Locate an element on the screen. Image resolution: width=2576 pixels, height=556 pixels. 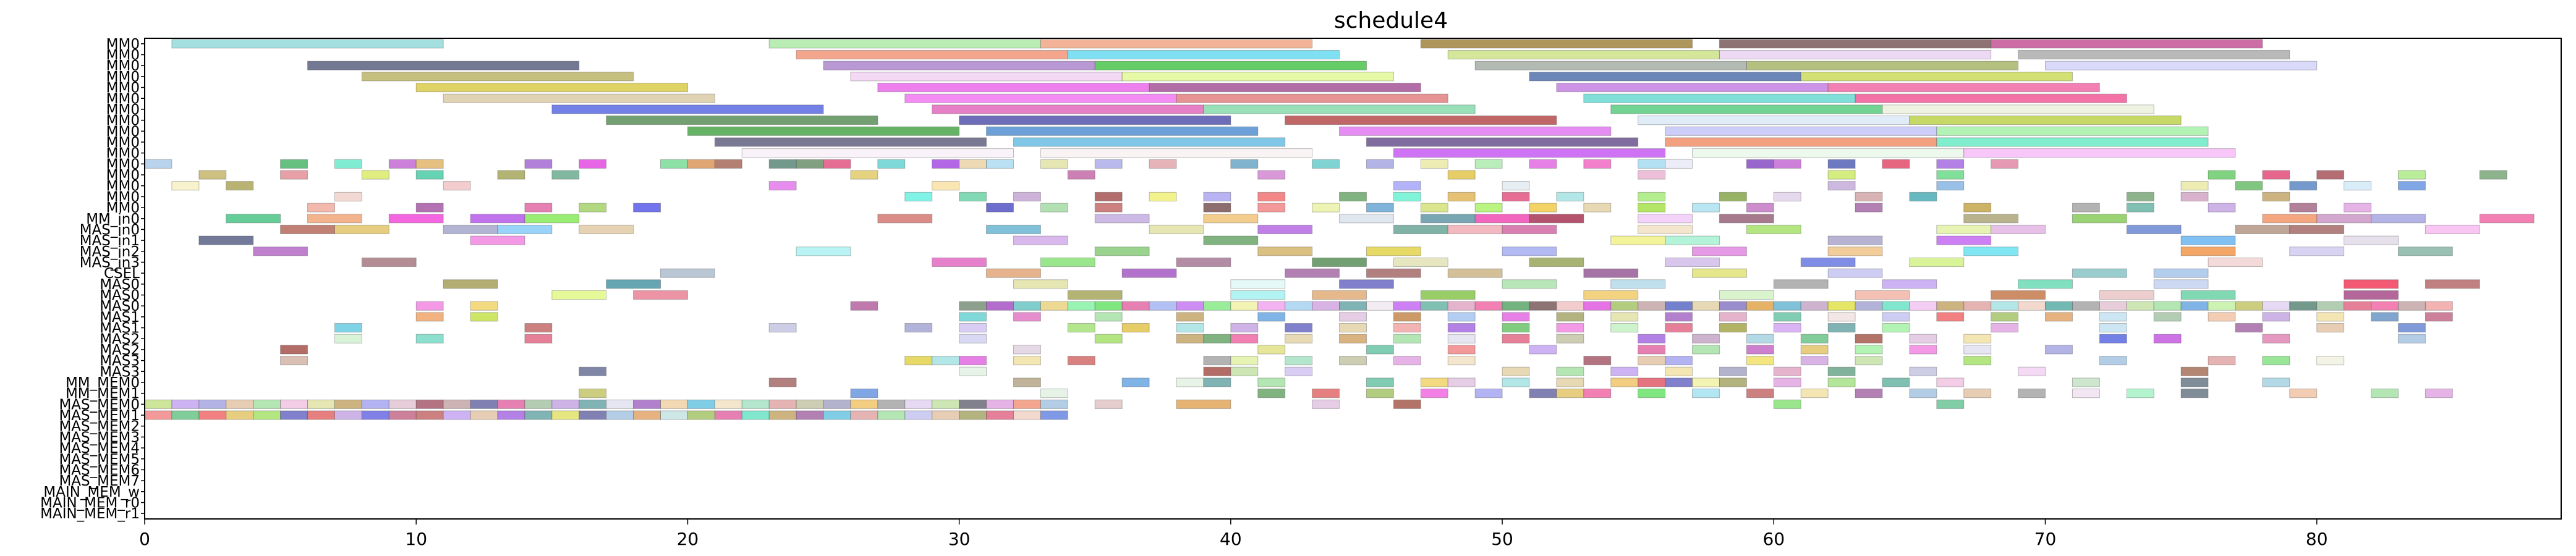
x-axis-ticks: 0 10 20 30 40 50 60 70 80 is located at coordinates (1233, 534).